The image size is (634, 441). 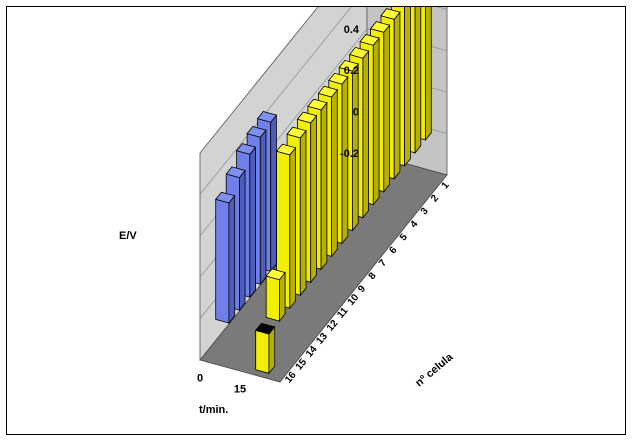 I want to click on y-tick-label: 0.4, so click(x=352, y=30).